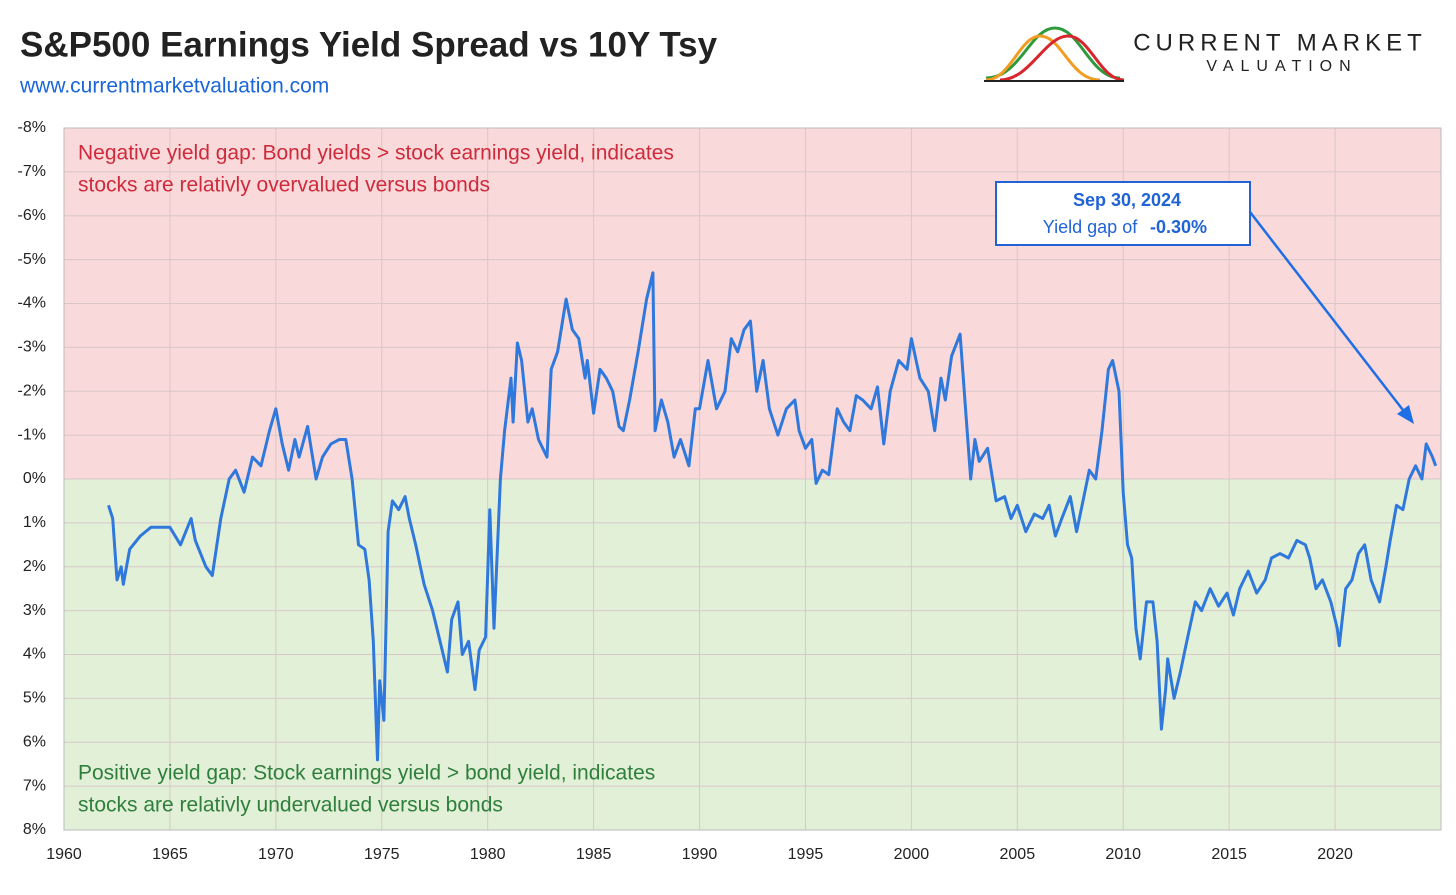 The height and width of the screenshot is (895, 1456). I want to click on y-tick-label: -5%, so click(32, 259).